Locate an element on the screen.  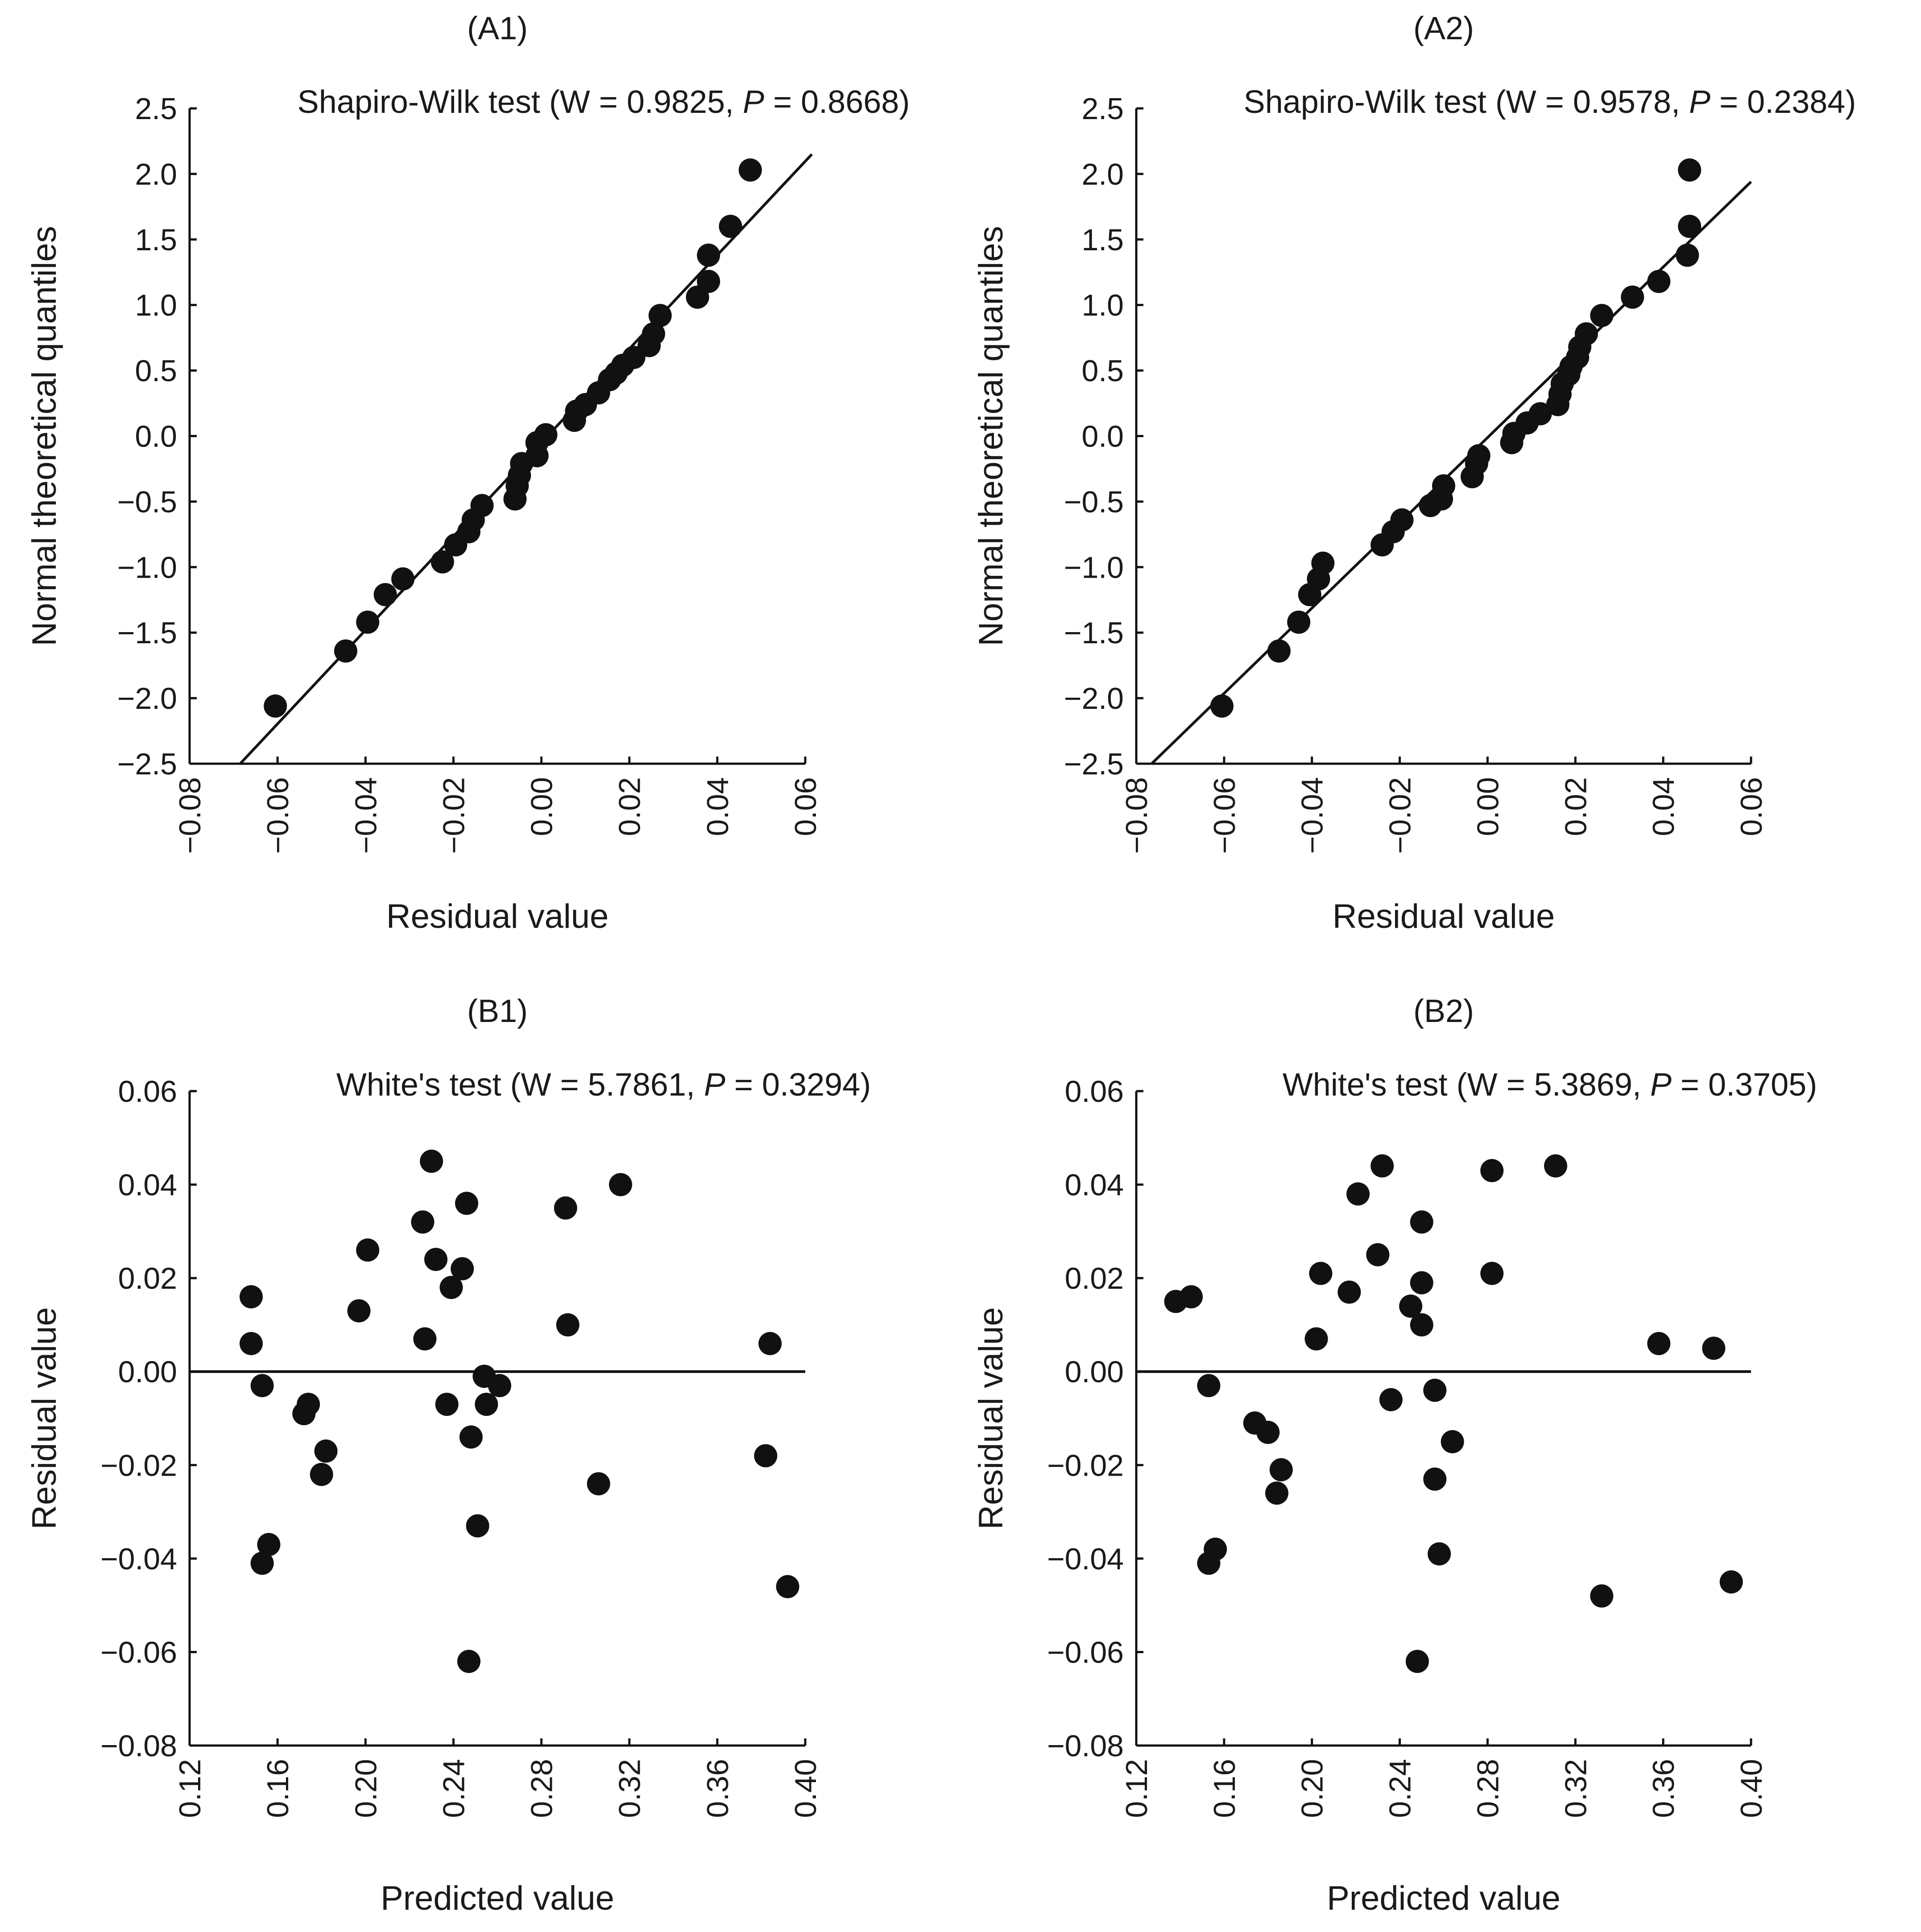
x-tick-label: 0.40 is located at coordinates (806, 1788).